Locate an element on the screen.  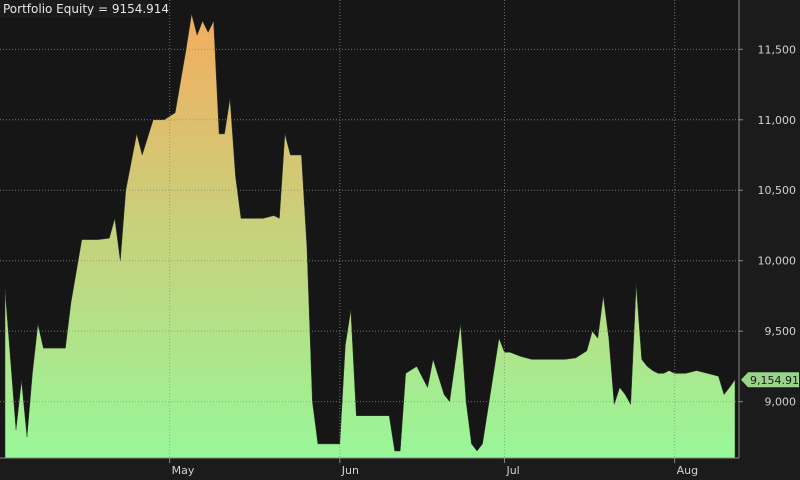
x-tick-label: Jun is located at coordinates (350, 470).